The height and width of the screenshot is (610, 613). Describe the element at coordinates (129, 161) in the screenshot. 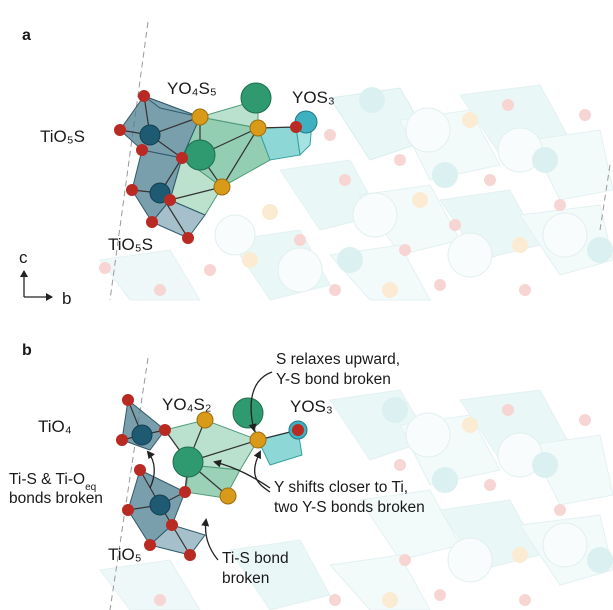

I see `panel-a-cell-boundary-left` at that location.